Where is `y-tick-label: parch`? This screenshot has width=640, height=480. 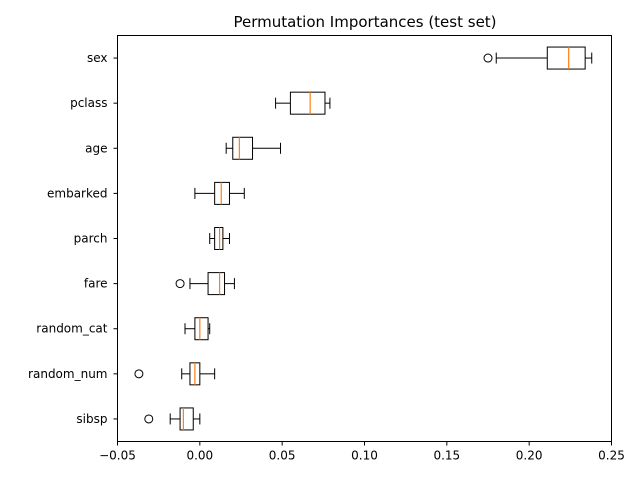
y-tick-label: parch is located at coordinates (91, 239).